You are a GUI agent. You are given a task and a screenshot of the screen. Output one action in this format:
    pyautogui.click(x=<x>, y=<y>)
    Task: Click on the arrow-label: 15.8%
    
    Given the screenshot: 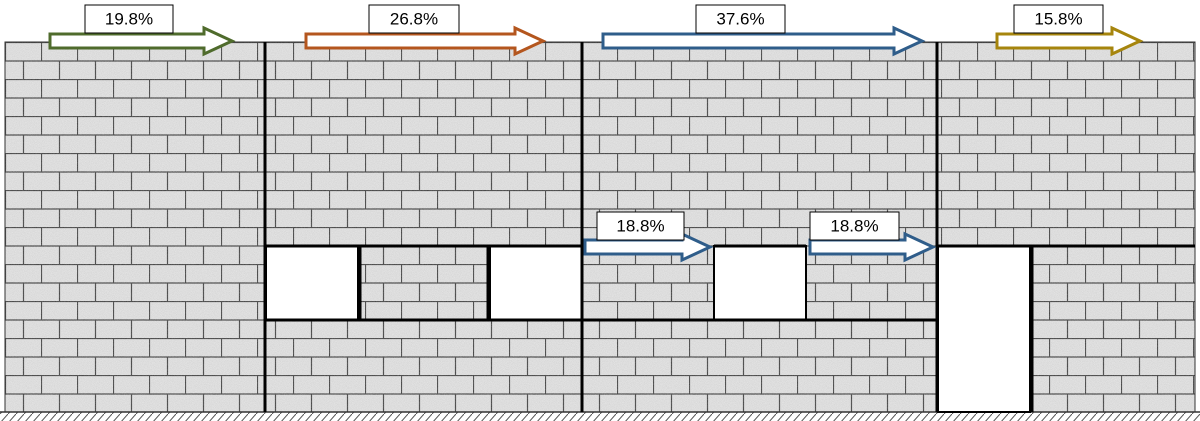 What is the action you would take?
    pyautogui.click(x=1058, y=18)
    